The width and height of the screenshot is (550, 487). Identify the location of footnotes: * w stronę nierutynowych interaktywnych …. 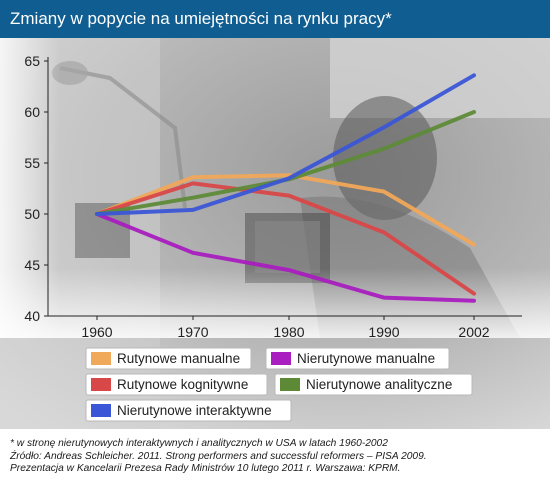
(275, 457).